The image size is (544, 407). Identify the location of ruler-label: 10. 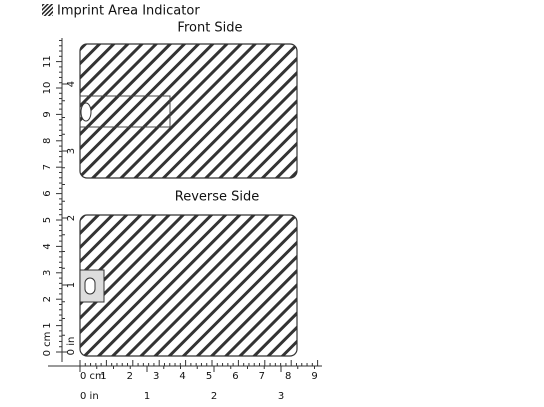
(47, 88).